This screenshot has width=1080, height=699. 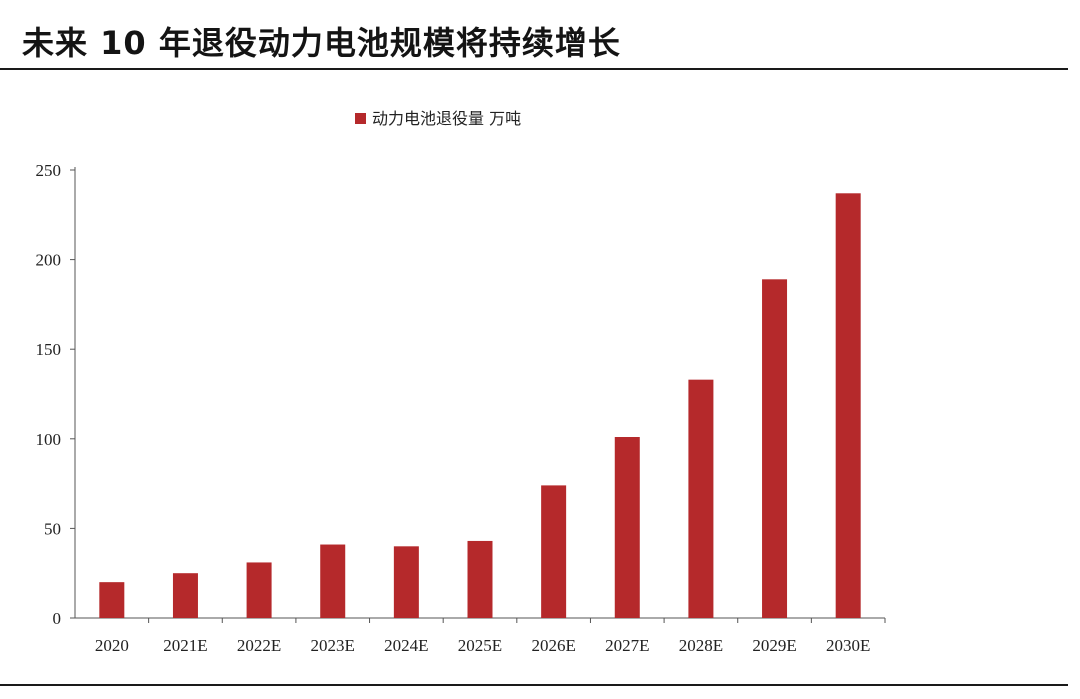 I want to click on y-axis: 0 50 100 150 200 250, so click(x=56, y=394).